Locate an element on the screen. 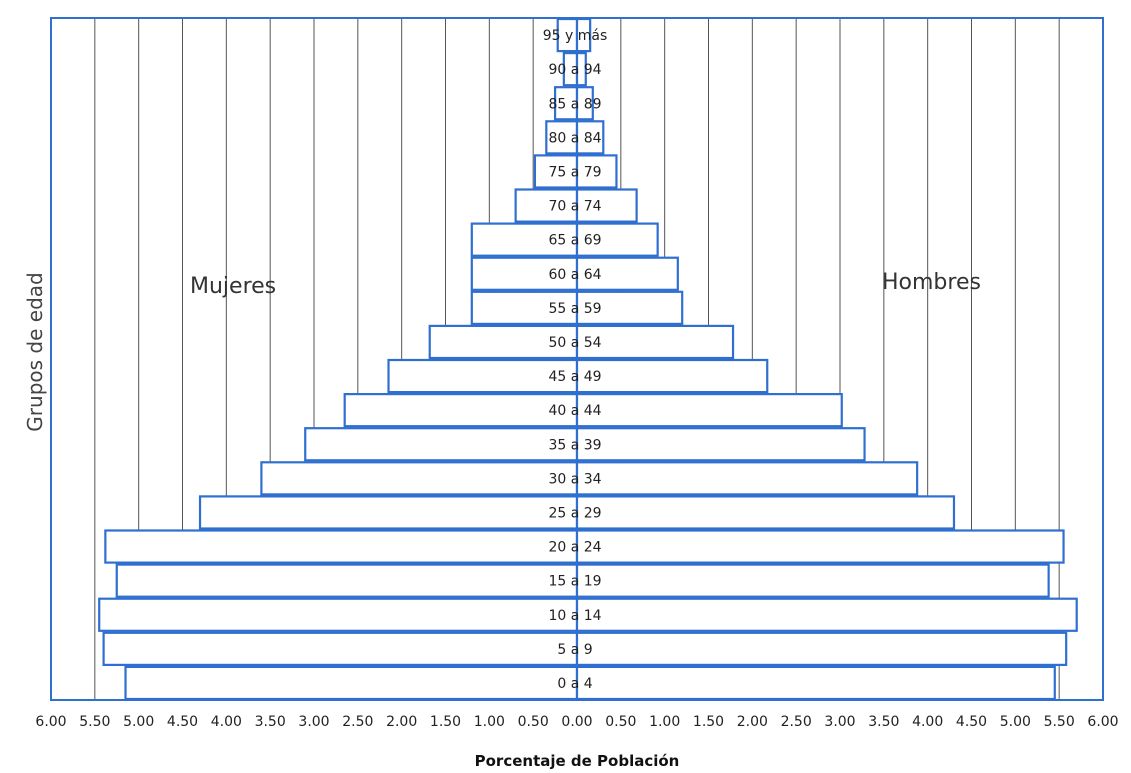 This screenshot has width=1131, height=773. age-label: 50 a 54 is located at coordinates (574, 343).